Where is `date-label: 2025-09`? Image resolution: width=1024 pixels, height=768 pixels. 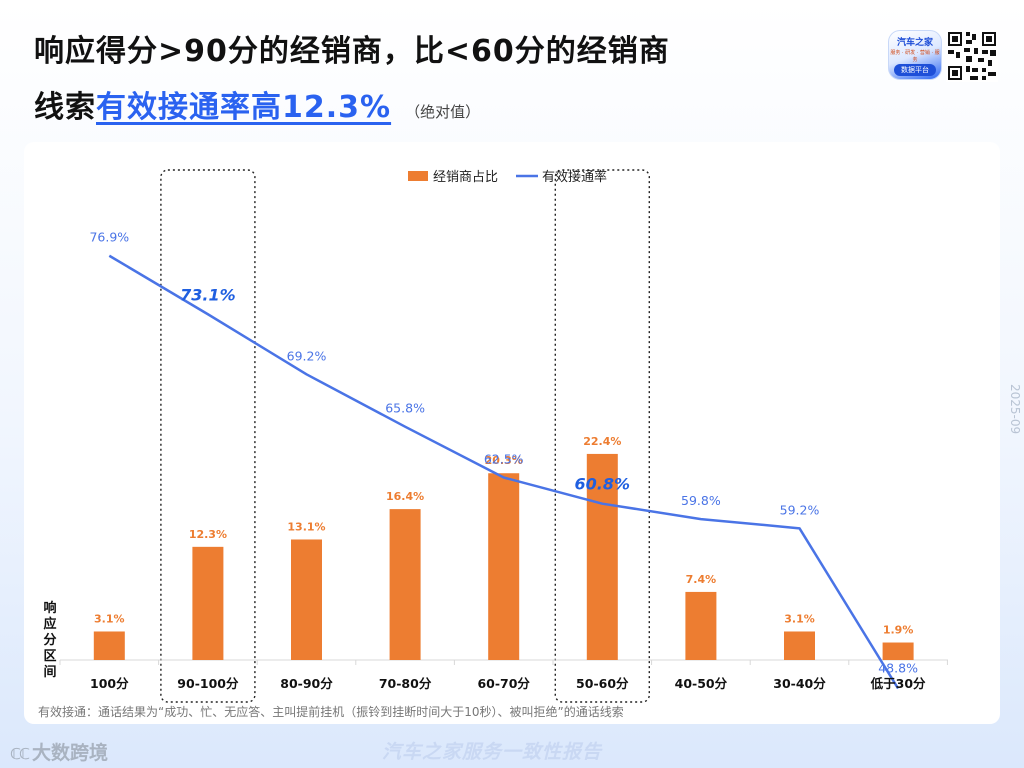 date-label: 2025-09 is located at coordinates (1015, 409).